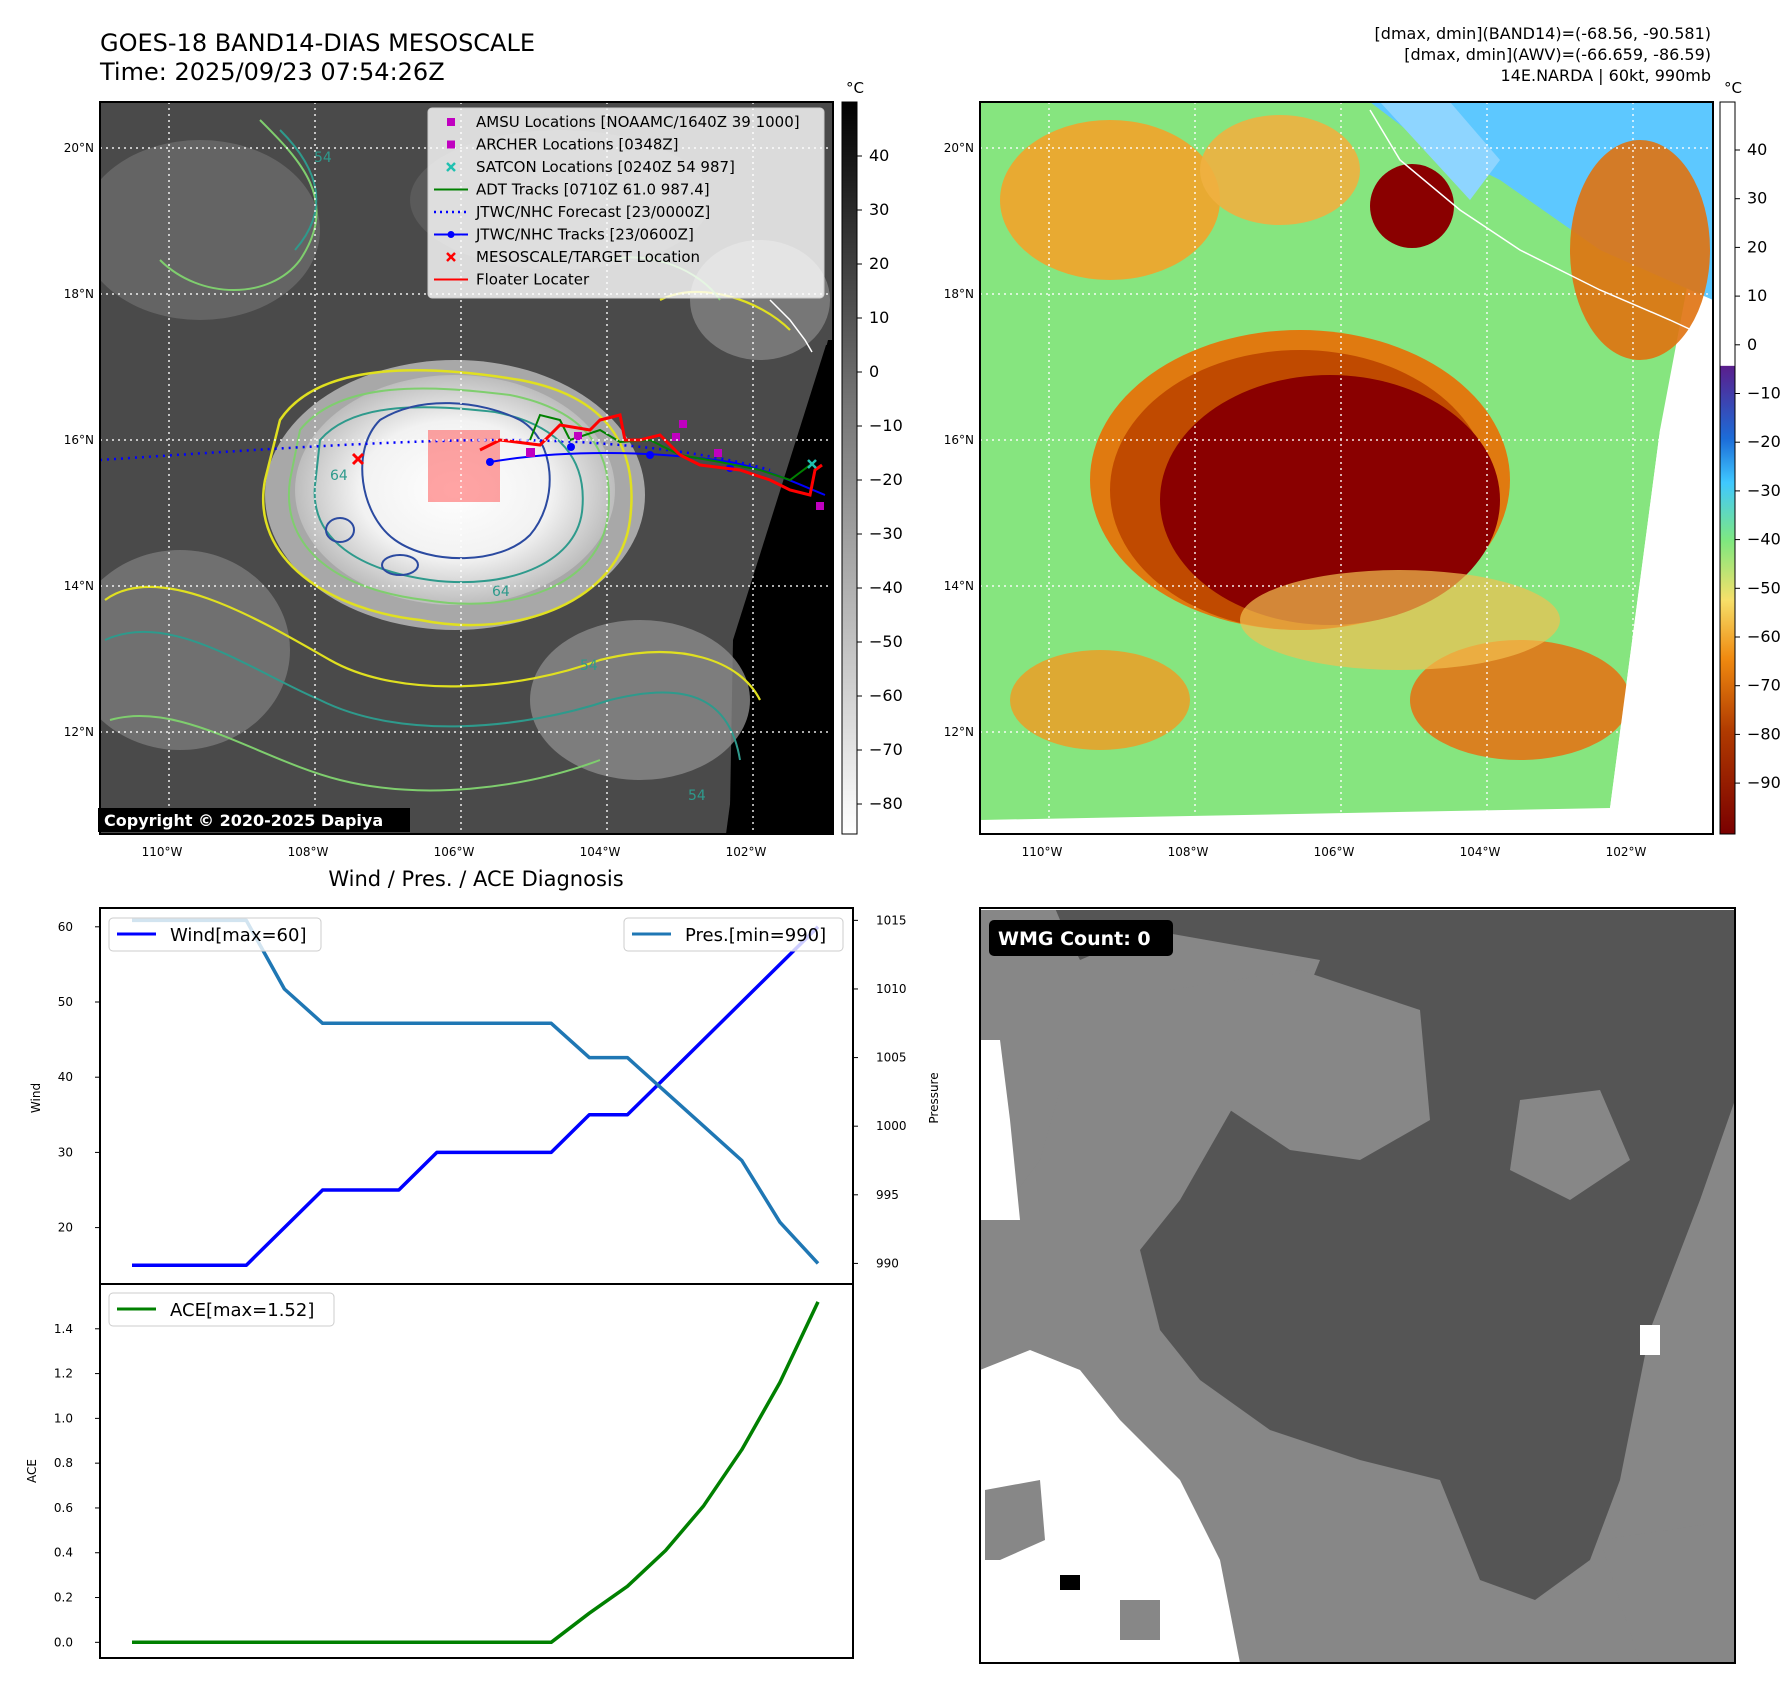 The image size is (1792, 1690). I want to click on colorbar-tick-label: −60, so click(1764, 636).